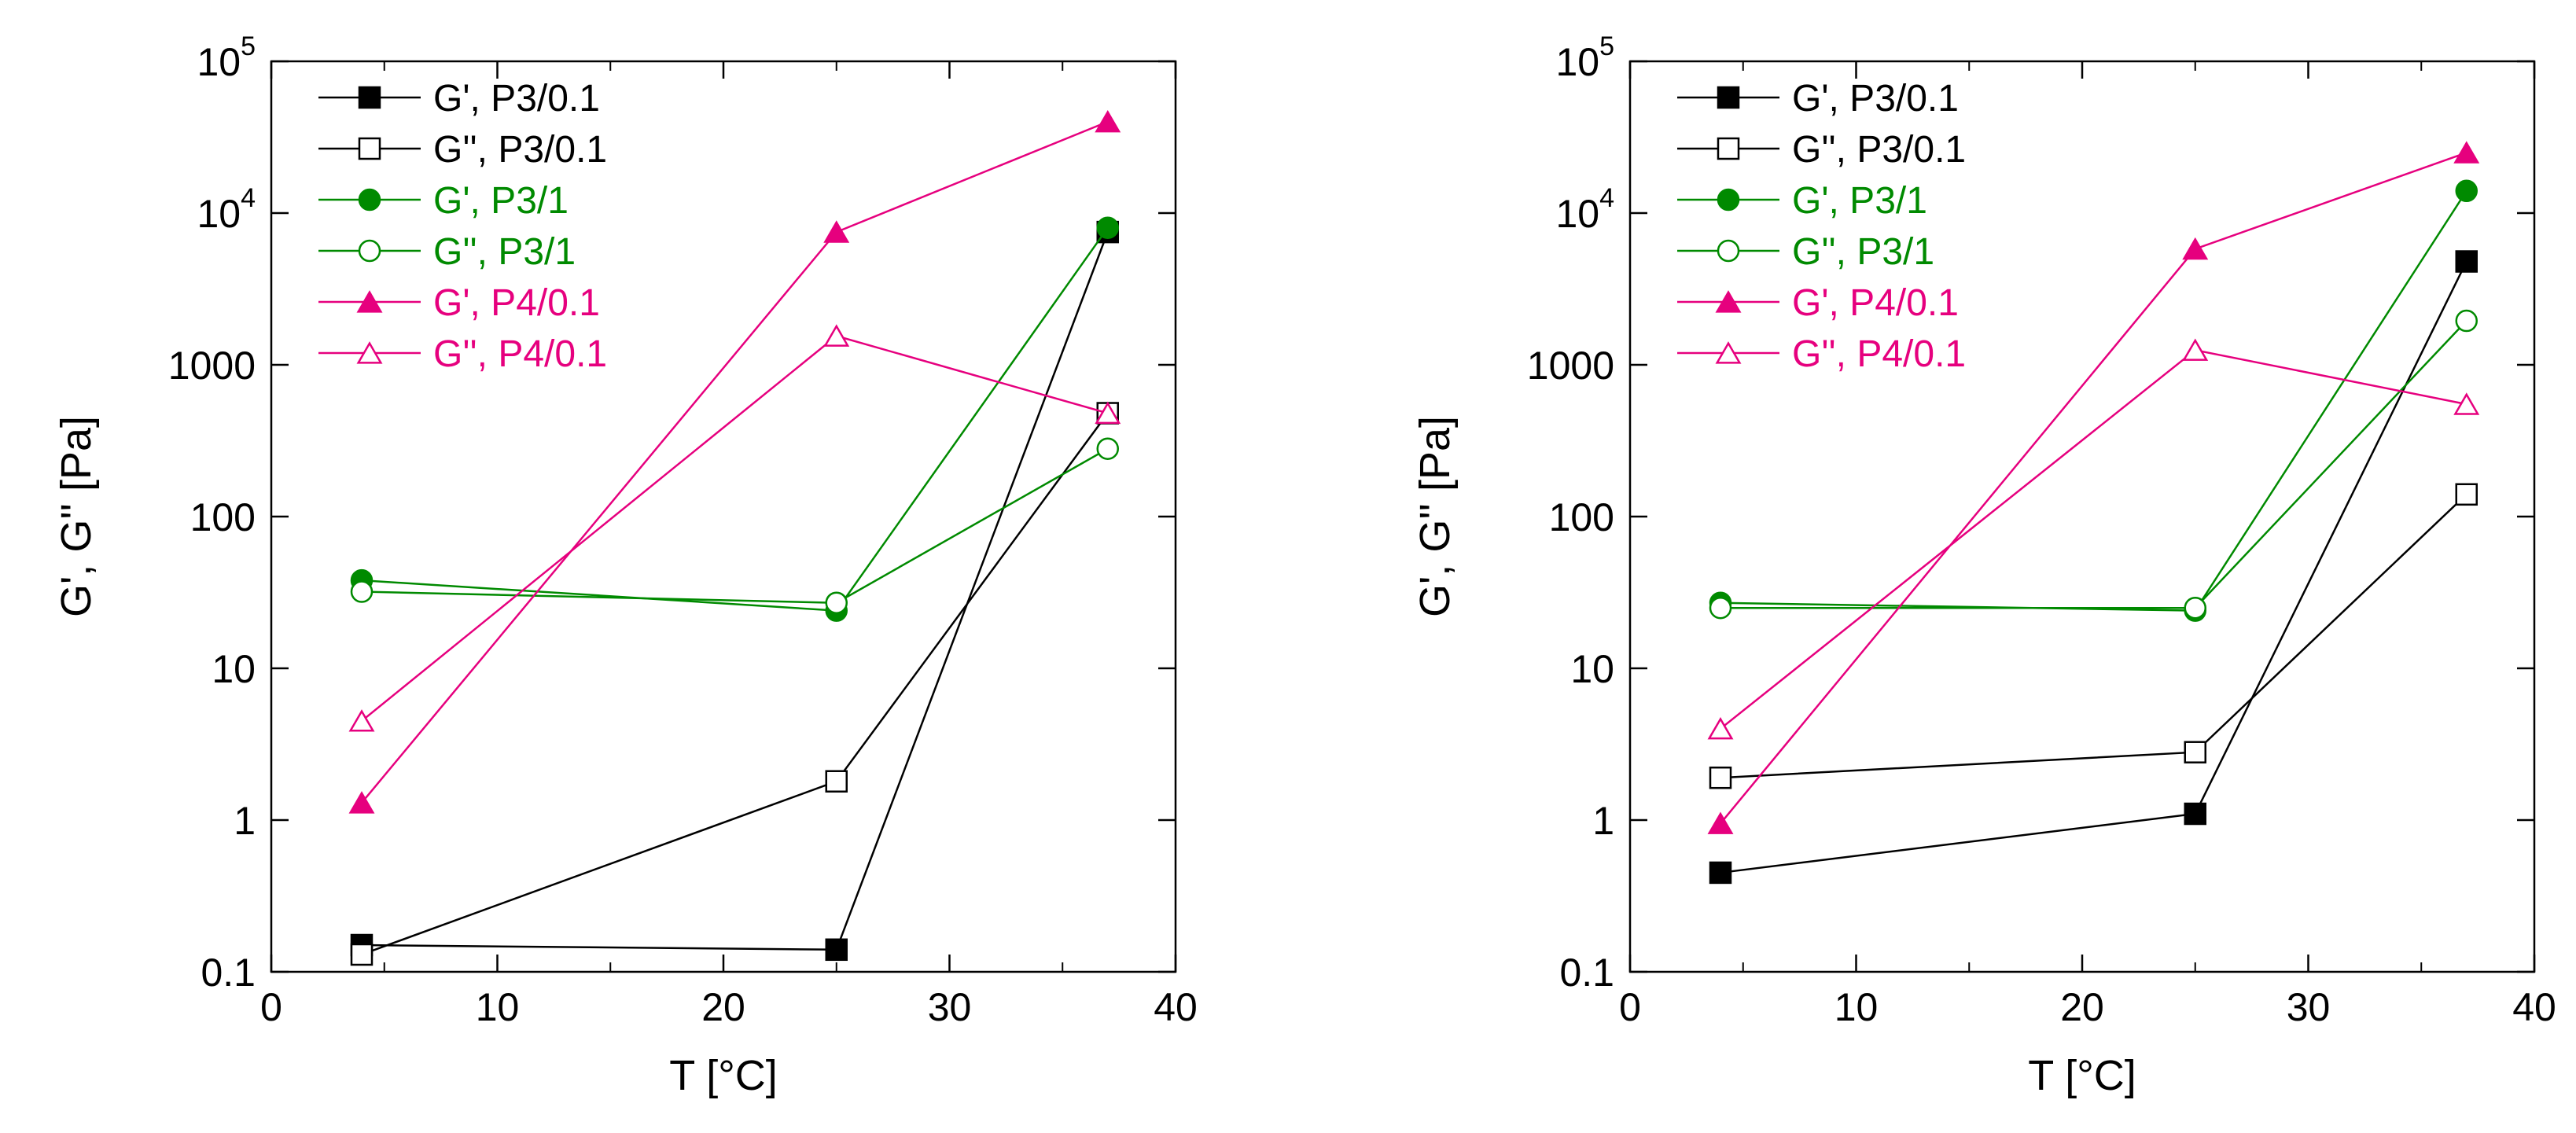  What do you see at coordinates (1603, 821) in the screenshot?
I see `y-tick-label: 1` at bounding box center [1603, 821].